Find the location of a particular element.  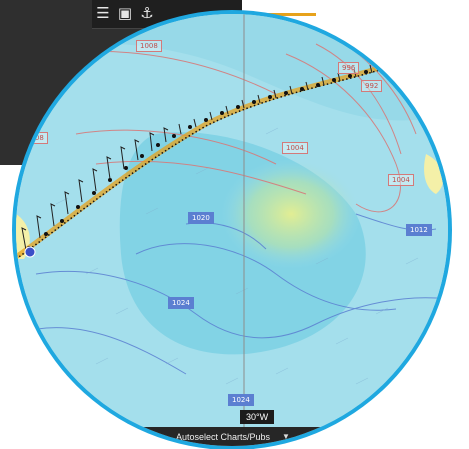

autoselect-charts-dropdown: Autoselect Charts/Pubs is located at coordinates (223, 437).